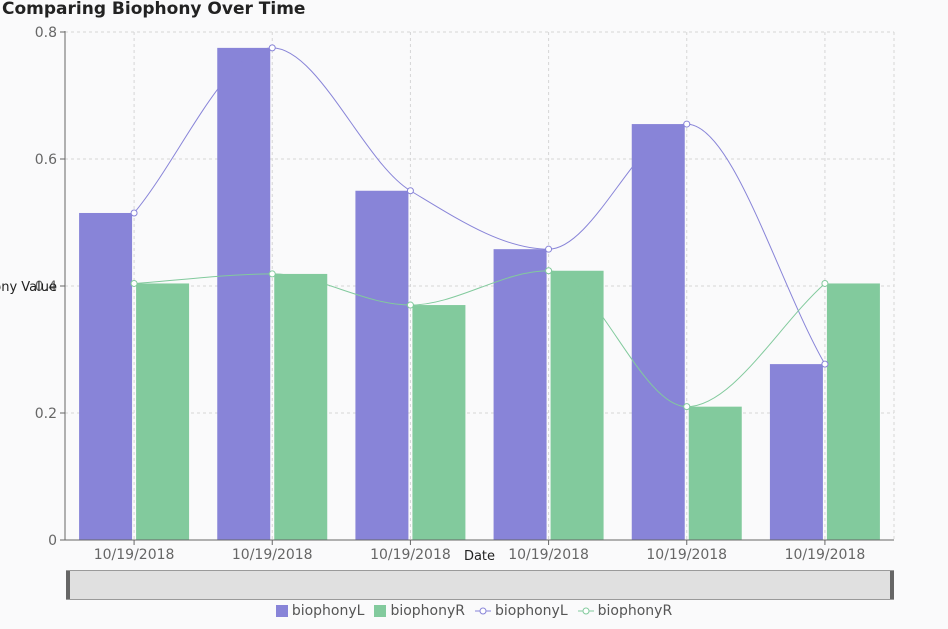 Image resolution: width=948 pixels, height=629 pixels. I want to click on y-tick-label: 0.4, so click(46, 287).